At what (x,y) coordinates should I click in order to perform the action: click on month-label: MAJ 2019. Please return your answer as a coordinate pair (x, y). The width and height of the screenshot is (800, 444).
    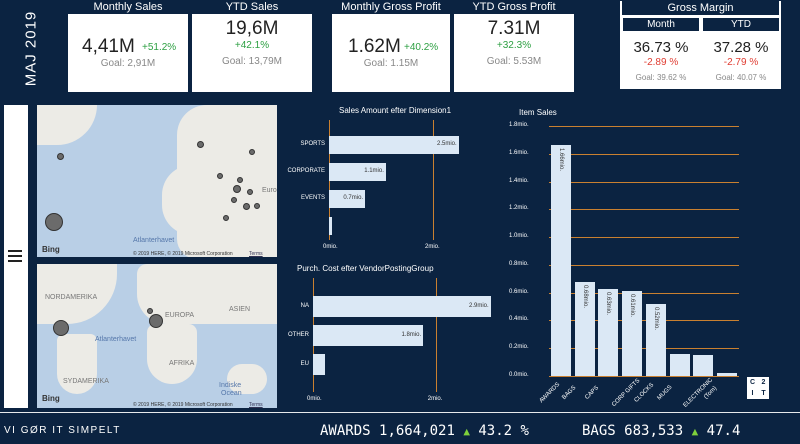
    Looking at the image, I should click on (31, 48).